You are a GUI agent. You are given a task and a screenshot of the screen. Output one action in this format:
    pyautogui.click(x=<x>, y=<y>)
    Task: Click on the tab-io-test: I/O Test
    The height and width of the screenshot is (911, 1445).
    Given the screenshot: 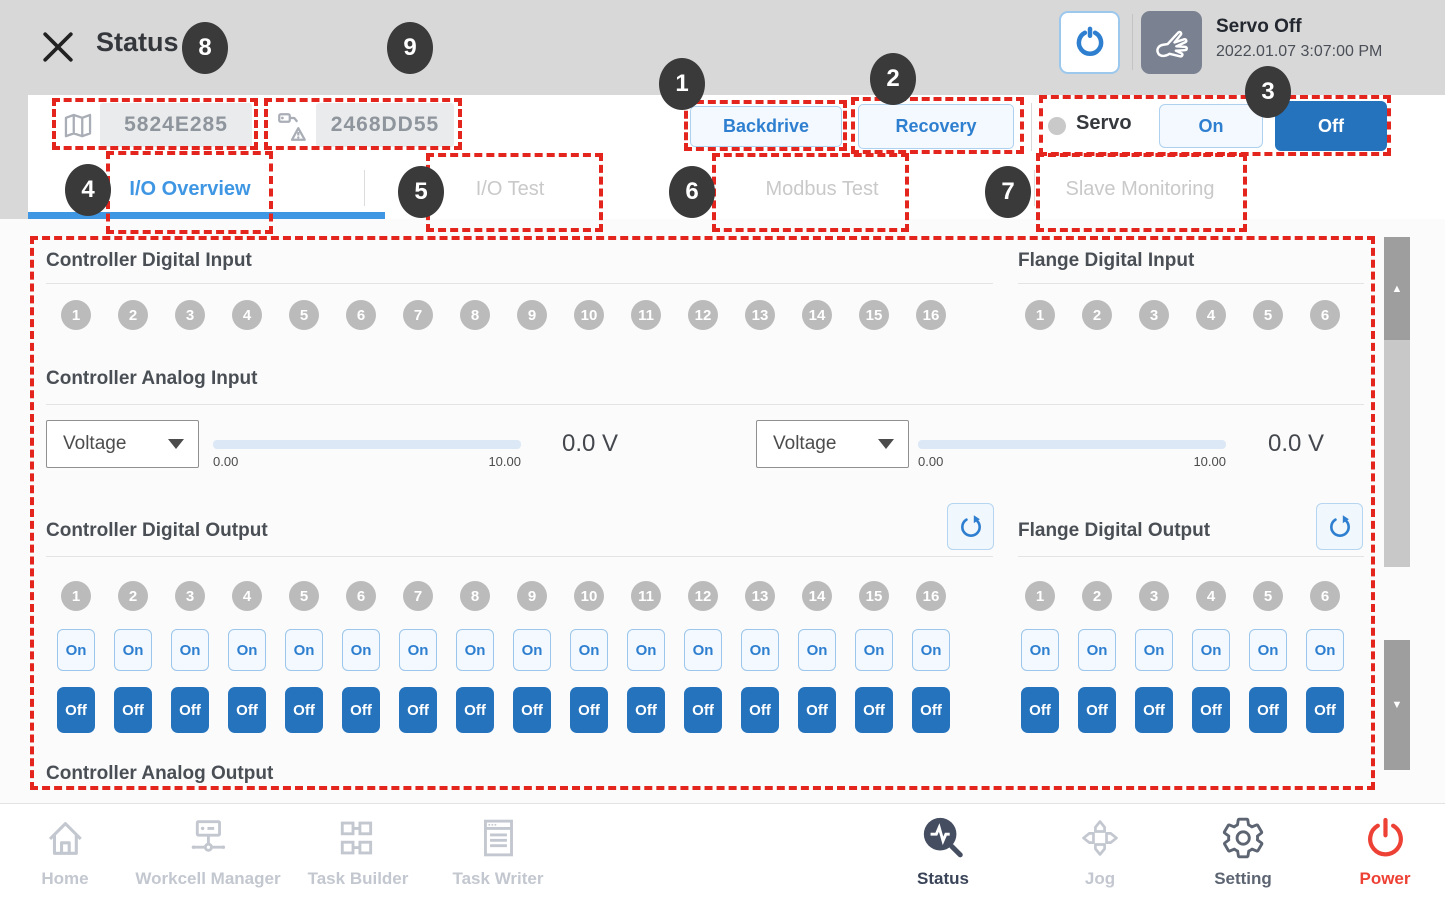 What is the action you would take?
    pyautogui.click(x=510, y=189)
    